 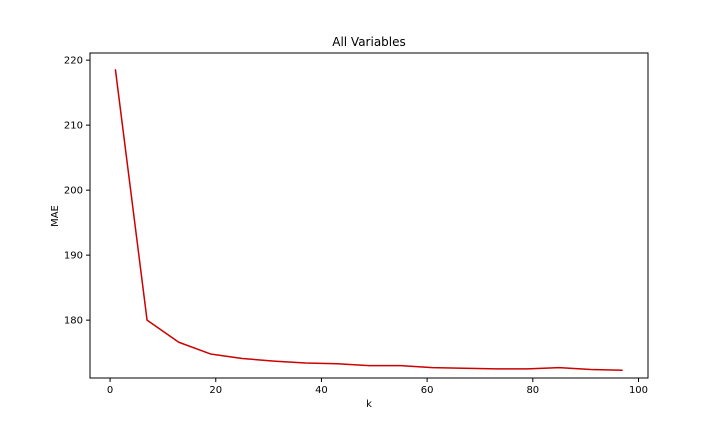 I want to click on x-tick-label: 100, so click(x=638, y=390).